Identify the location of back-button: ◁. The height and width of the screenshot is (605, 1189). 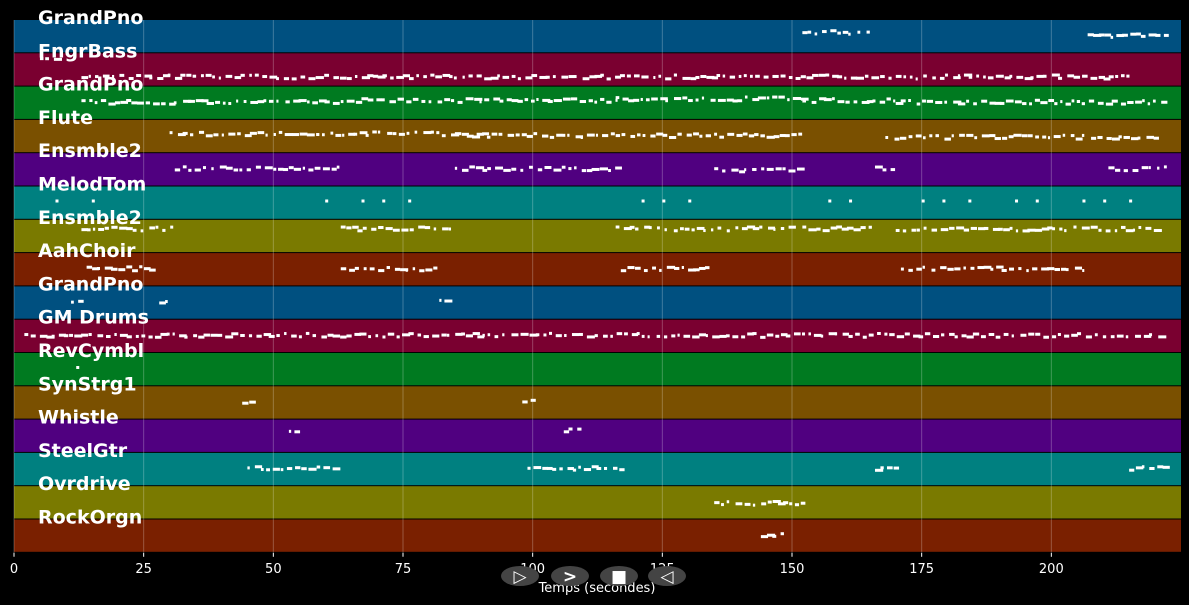
(667, 576).